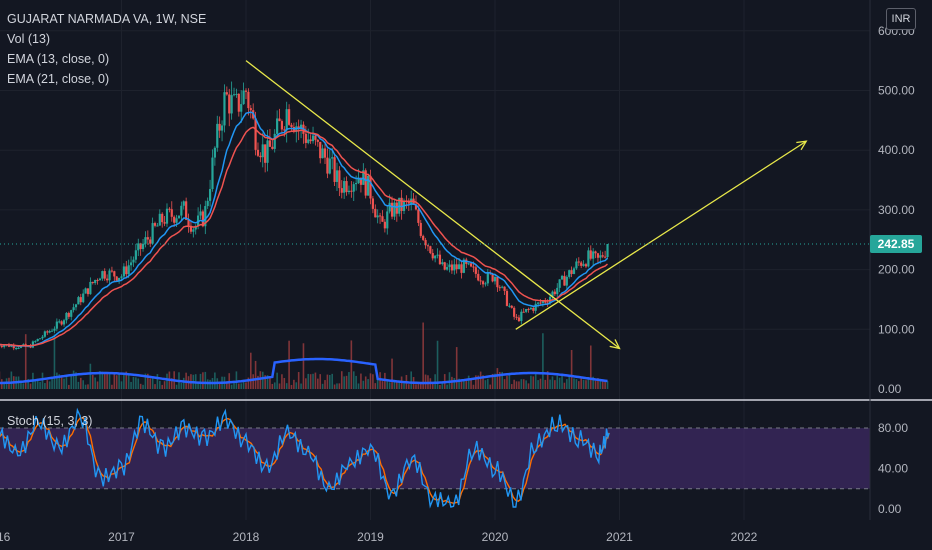 The image size is (932, 550). I want to click on legend-symbol: GUJARAT NARMADA VA, 1W, NSE, so click(107, 19).